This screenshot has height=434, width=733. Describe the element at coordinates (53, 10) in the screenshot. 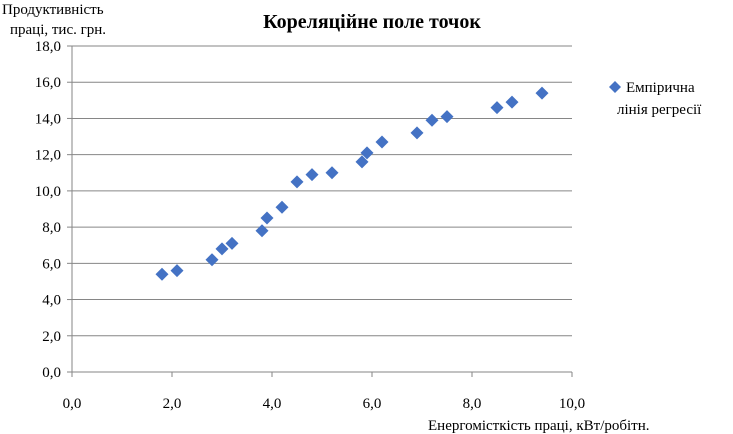

I see `y-axis-label-line-1: Продуктивність` at that location.